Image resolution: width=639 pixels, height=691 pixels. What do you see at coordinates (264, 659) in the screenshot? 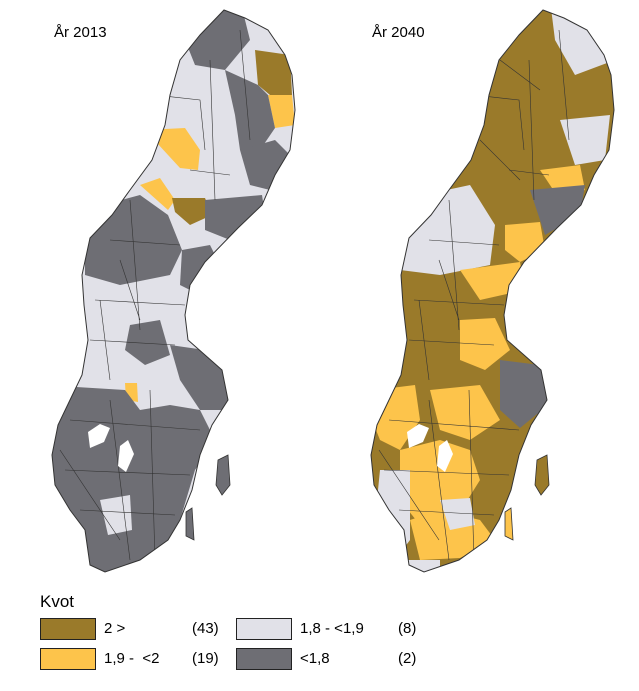
I see `legend-swatch-dark` at bounding box center [264, 659].